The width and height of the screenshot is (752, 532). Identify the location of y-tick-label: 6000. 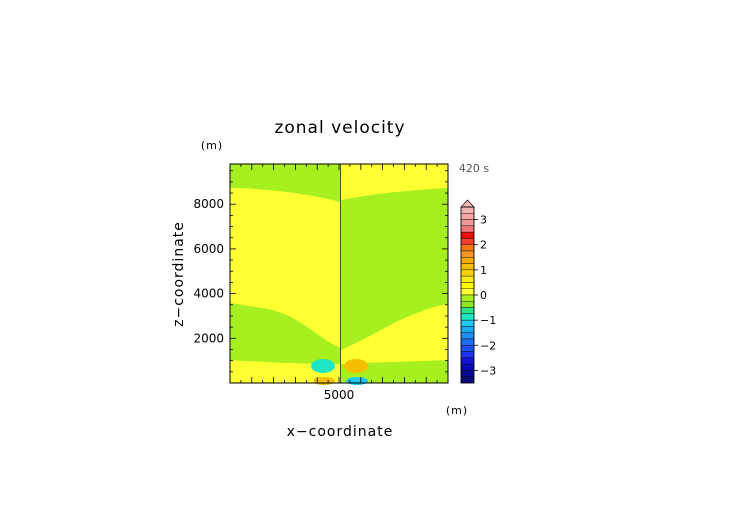
(208, 249).